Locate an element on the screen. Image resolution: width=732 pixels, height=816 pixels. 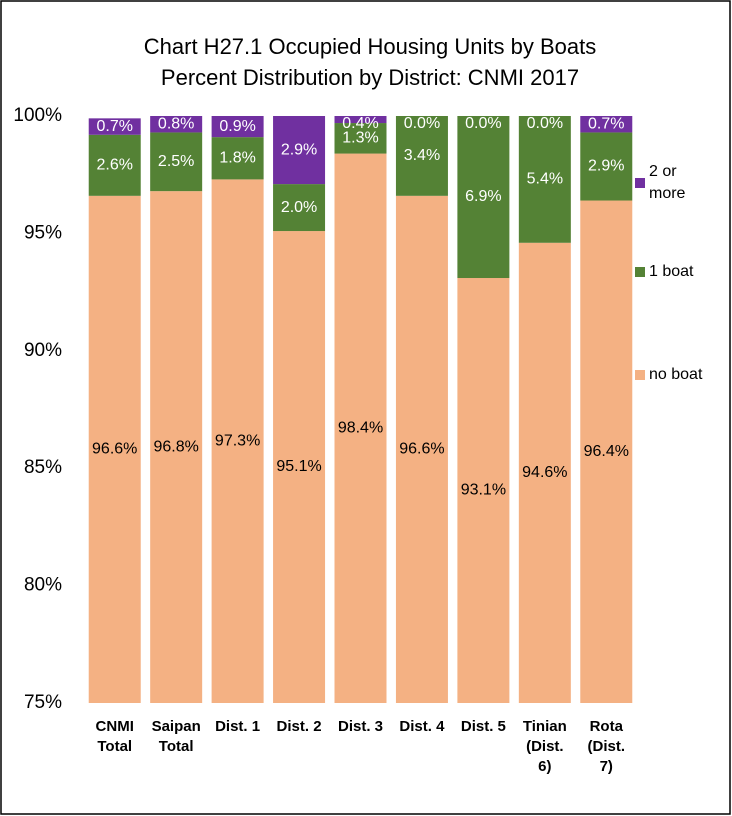
data-label: 5.4% is located at coordinates (545, 179).